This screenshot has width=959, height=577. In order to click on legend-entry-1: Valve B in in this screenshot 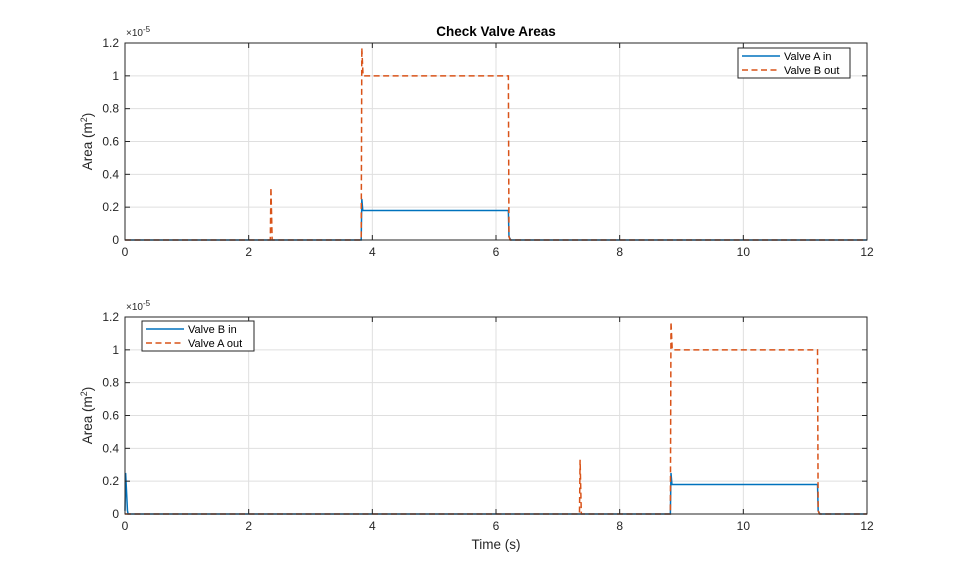, I will do `click(212, 330)`.